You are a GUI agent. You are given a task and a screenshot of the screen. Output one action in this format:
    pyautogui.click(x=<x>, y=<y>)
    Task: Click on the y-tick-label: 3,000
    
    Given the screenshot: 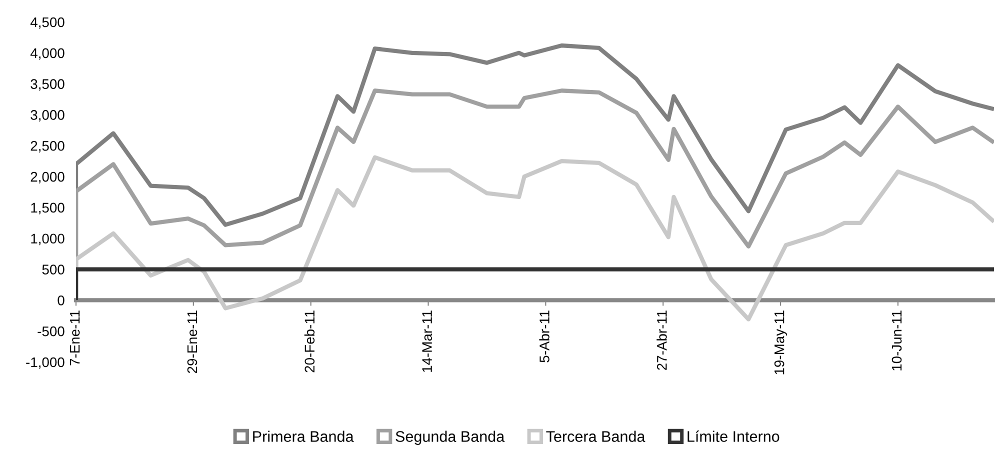 What is the action you would take?
    pyautogui.click(x=47, y=116)
    